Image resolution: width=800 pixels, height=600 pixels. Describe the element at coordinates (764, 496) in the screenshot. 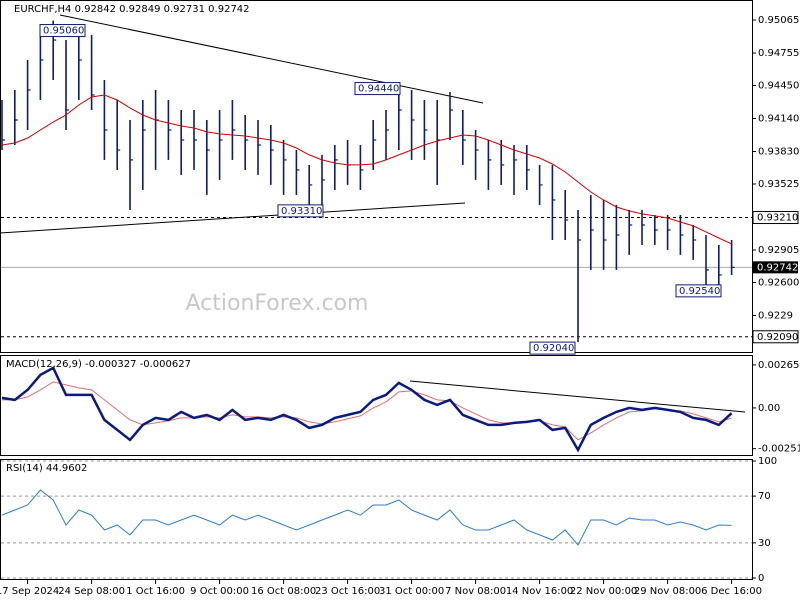

I see `y-tick-label: 70` at that location.